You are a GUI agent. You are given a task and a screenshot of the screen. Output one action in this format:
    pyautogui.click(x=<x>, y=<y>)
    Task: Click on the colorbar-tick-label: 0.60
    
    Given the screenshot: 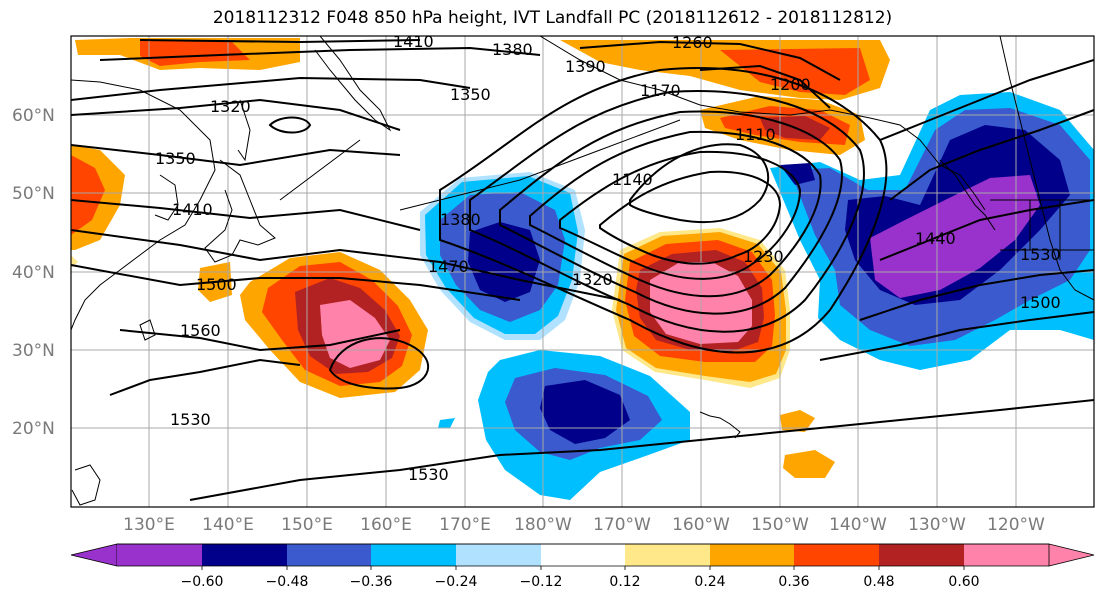 What is the action you would take?
    pyautogui.click(x=963, y=582)
    